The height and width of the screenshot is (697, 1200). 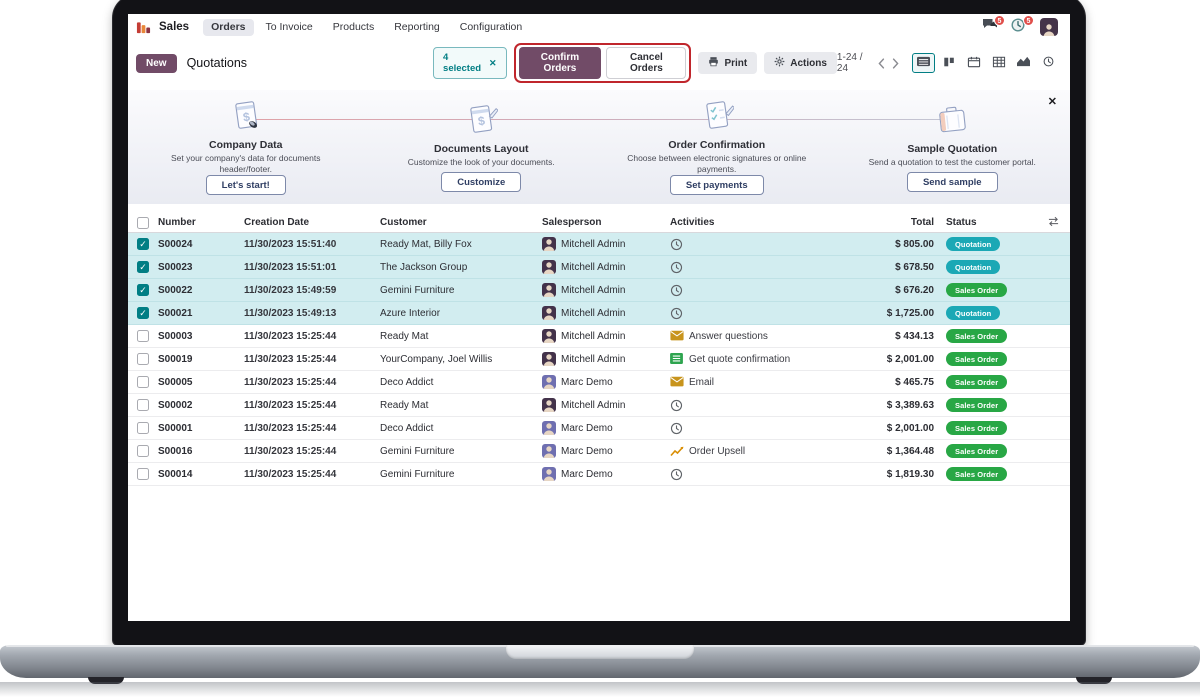 What do you see at coordinates (973, 63) in the screenshot?
I see `view-switch-calendar` at bounding box center [973, 63].